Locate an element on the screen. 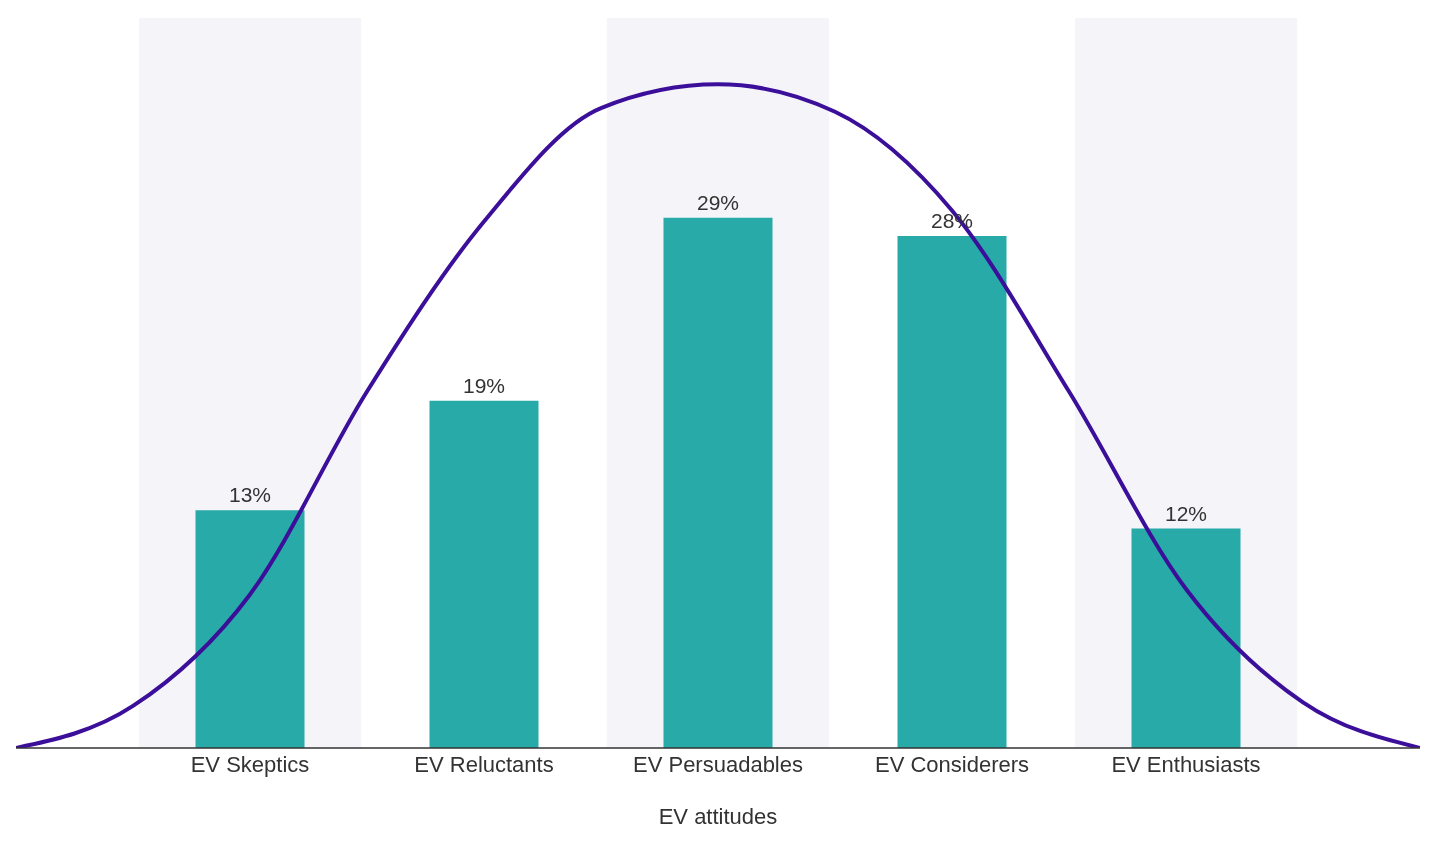 This screenshot has height=845, width=1436. data-label: 12% is located at coordinates (1186, 513).